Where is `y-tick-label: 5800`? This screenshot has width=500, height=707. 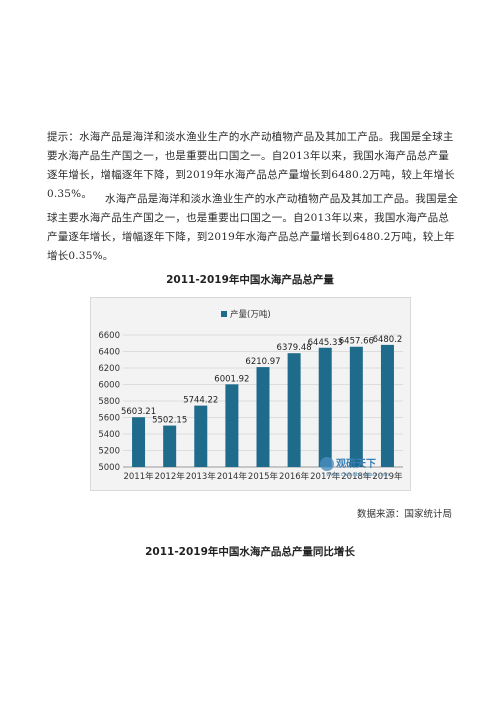
y-tick-label: 5800 is located at coordinates (109, 402).